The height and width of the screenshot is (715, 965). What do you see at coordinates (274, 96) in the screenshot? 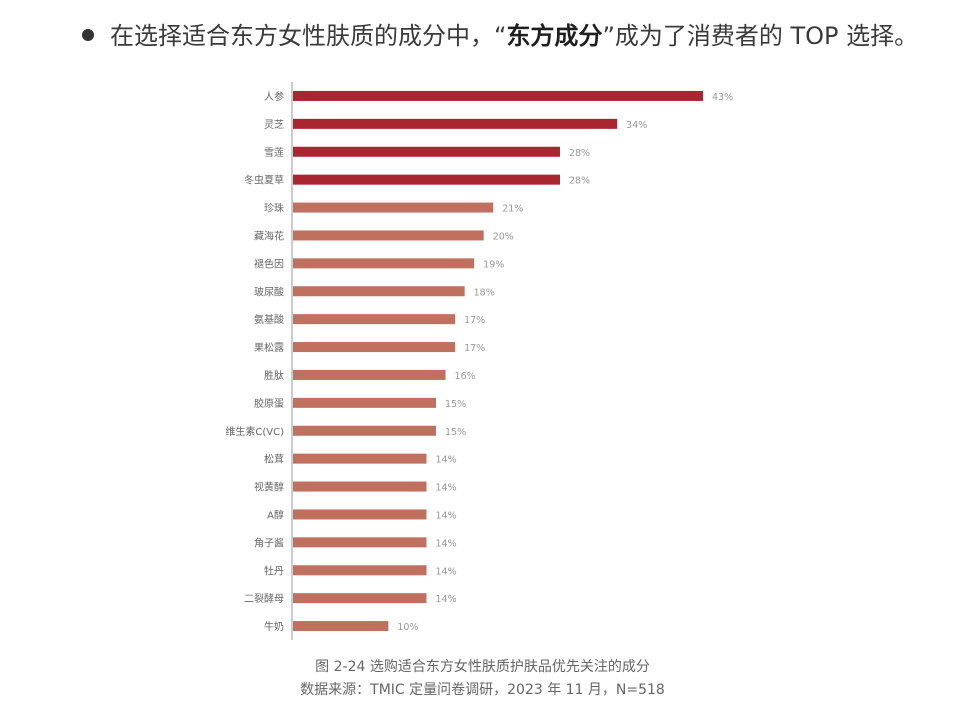
I see `category-label: 人参` at bounding box center [274, 96].